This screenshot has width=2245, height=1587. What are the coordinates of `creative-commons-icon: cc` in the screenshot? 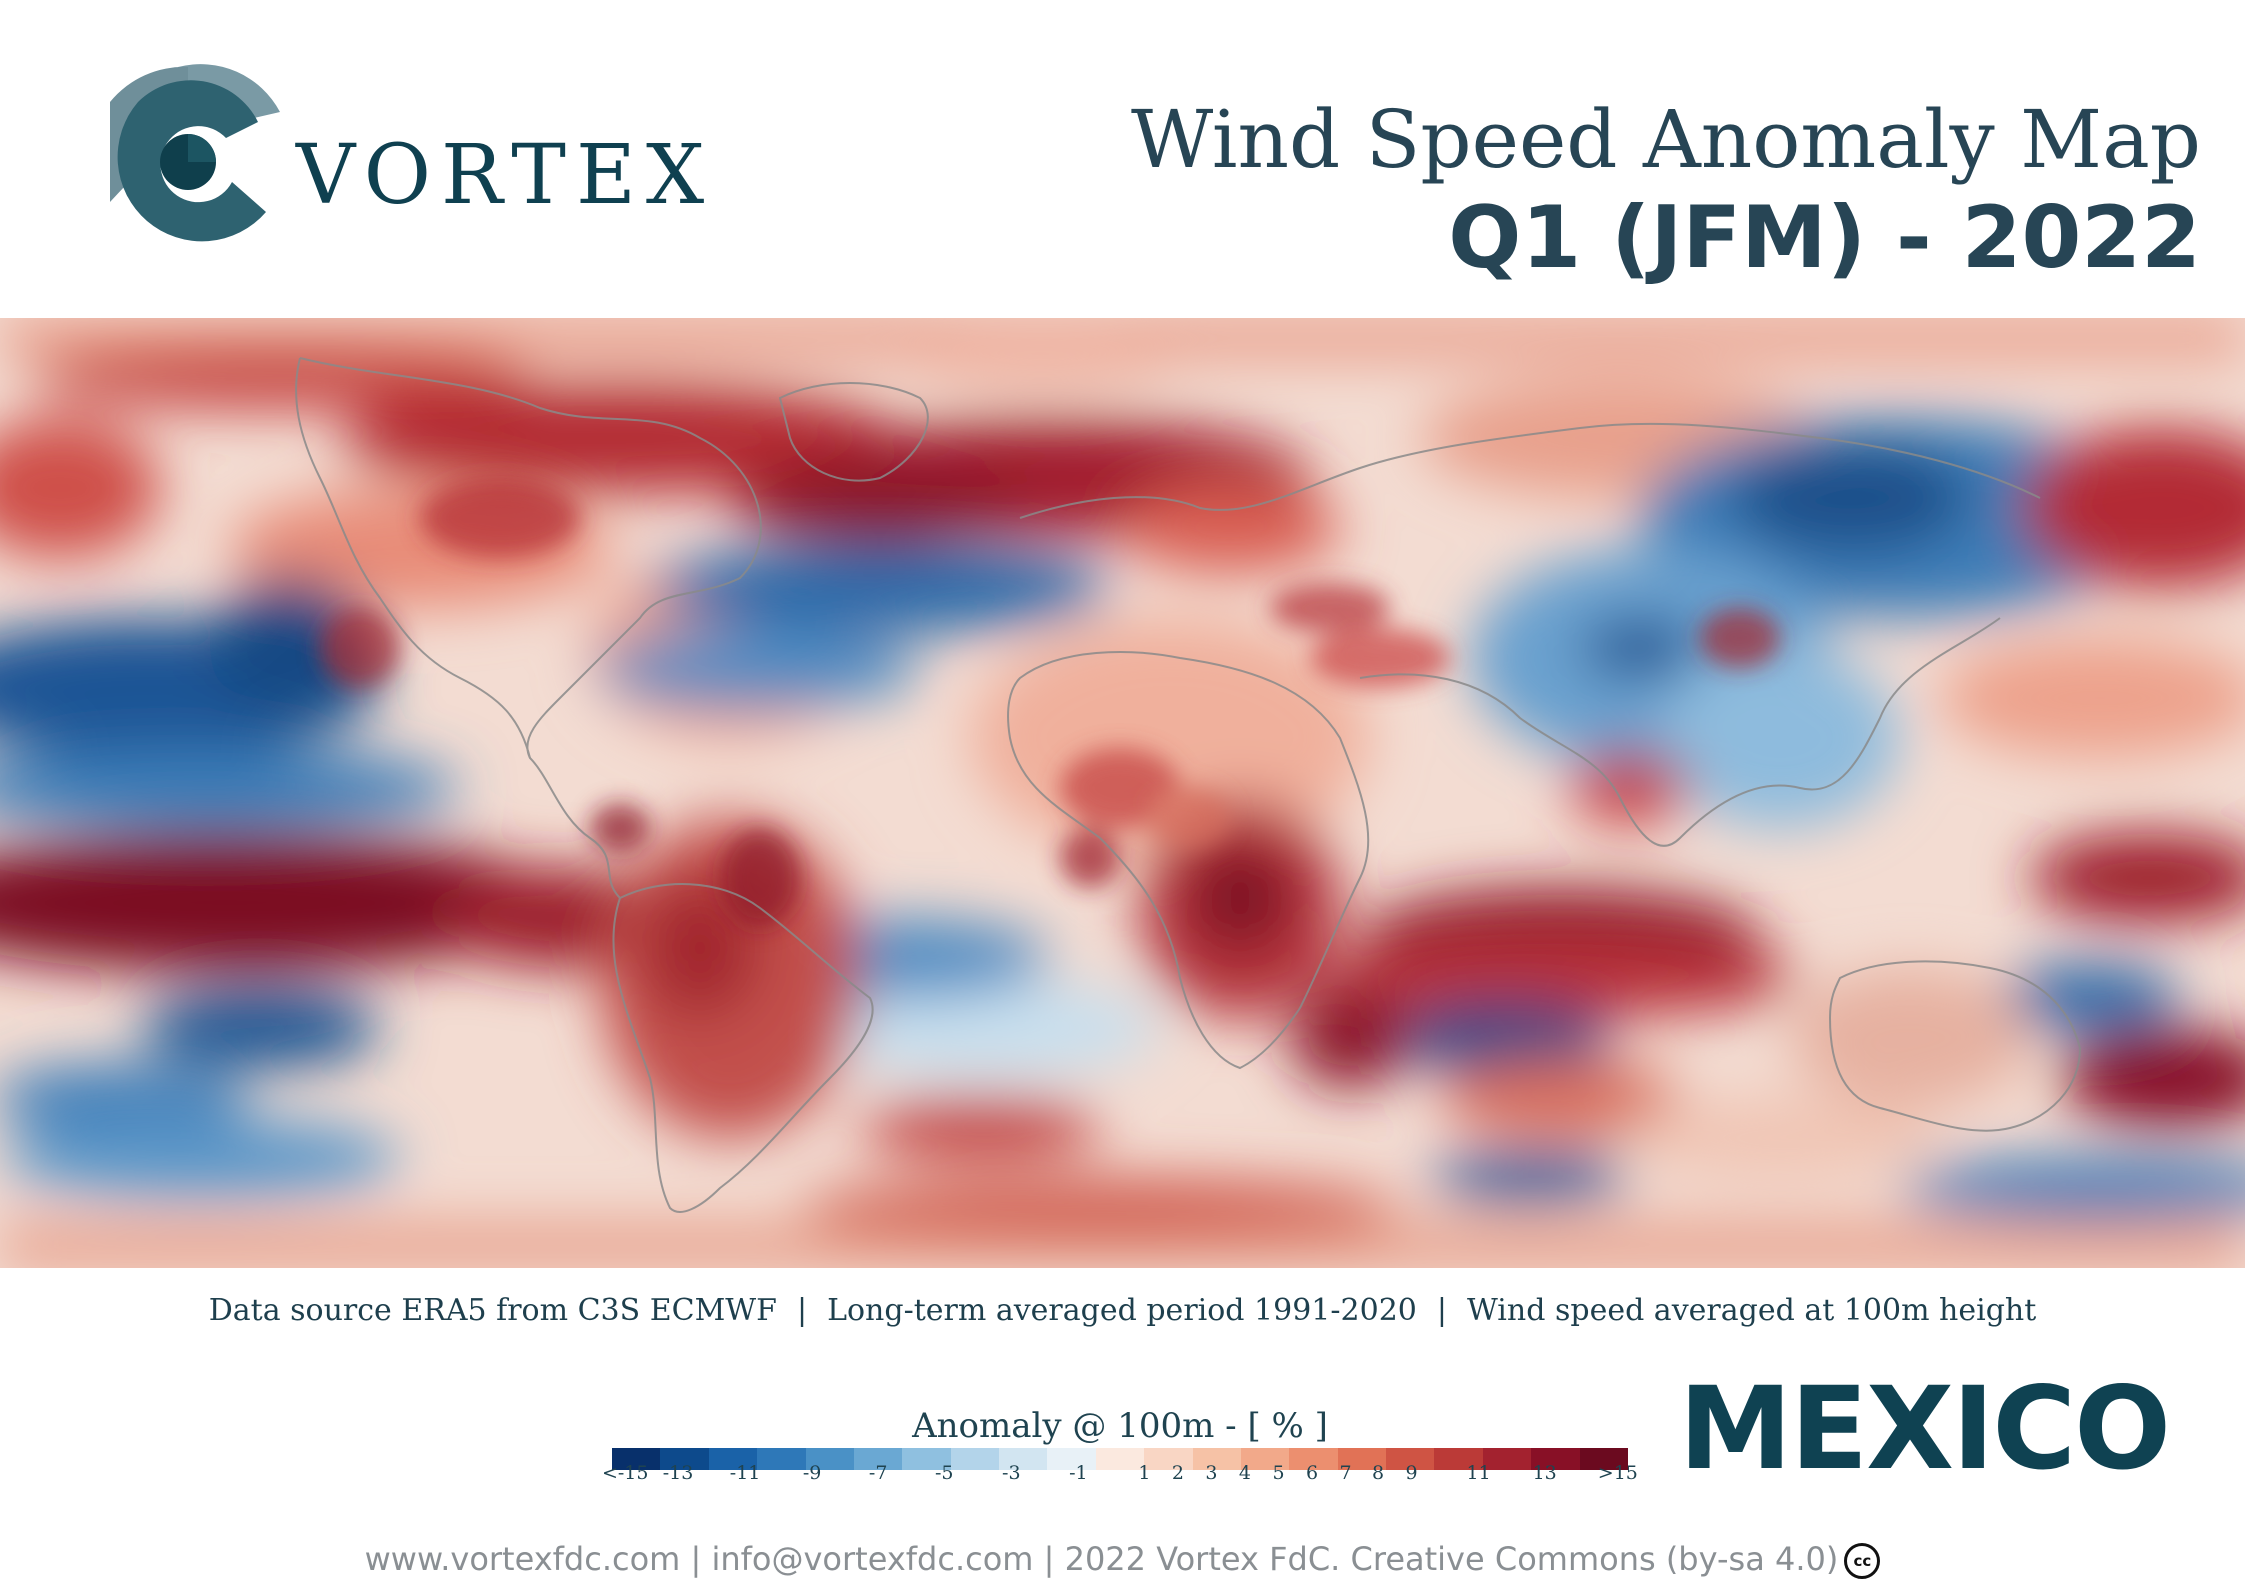 It's located at (1862, 1561).